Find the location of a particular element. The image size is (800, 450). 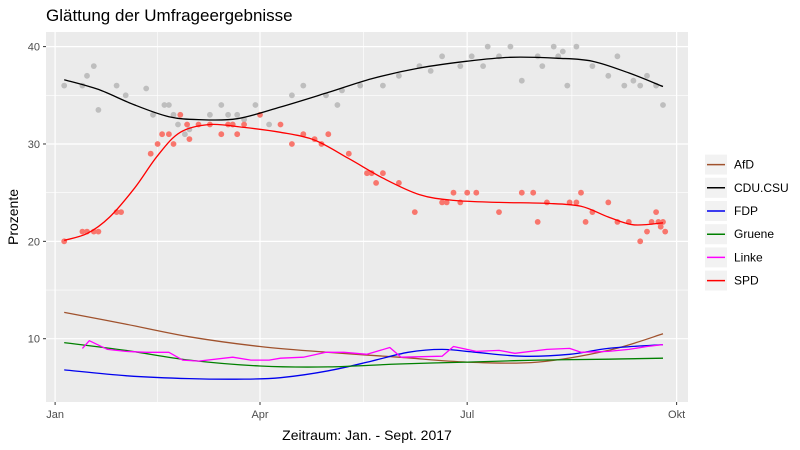

x-tick-label: Jul is located at coordinates (467, 415).